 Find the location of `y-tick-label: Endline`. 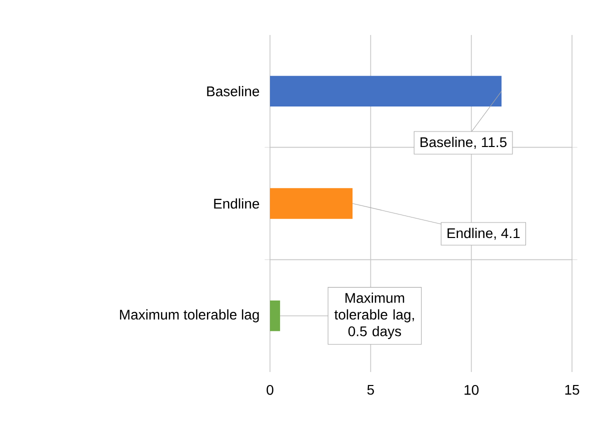

y-tick-label: Endline is located at coordinates (237, 203).